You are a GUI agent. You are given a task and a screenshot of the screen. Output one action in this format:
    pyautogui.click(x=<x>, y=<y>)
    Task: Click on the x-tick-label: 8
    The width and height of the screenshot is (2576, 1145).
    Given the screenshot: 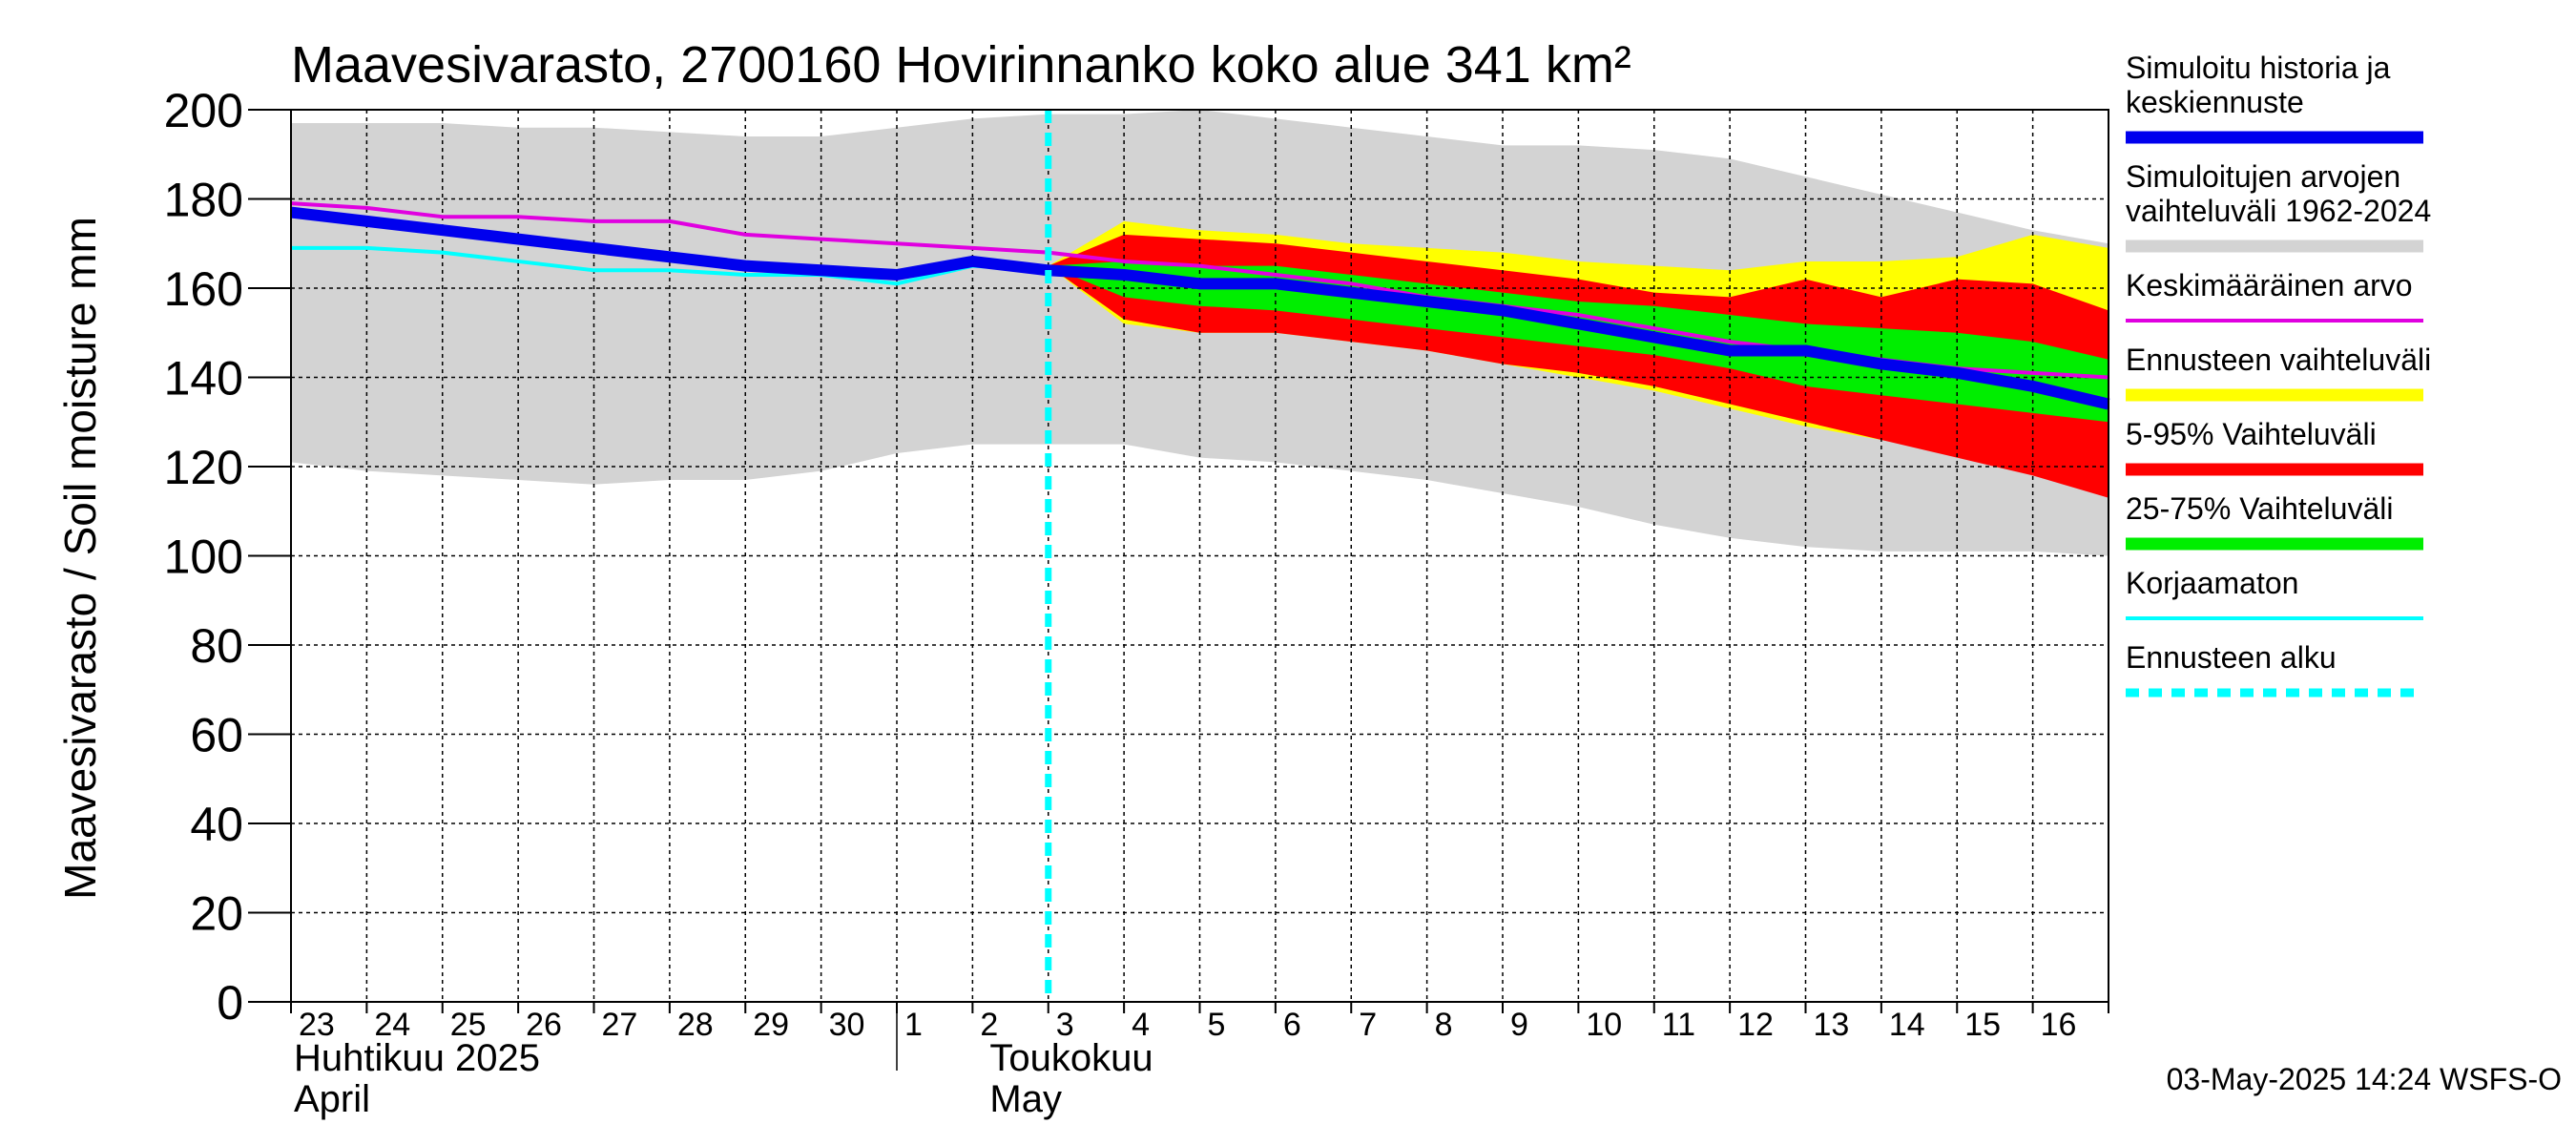 What is the action you would take?
    pyautogui.click(x=1444, y=1025)
    